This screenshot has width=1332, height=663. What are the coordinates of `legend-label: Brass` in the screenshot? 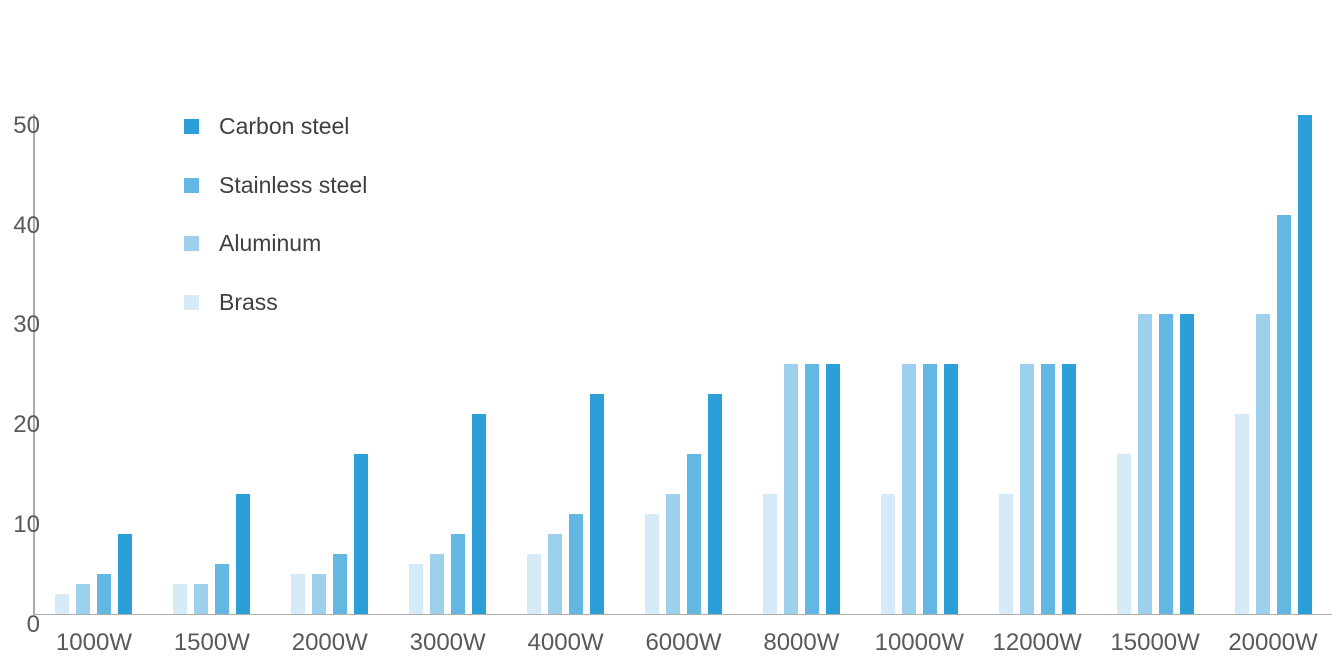 It's located at (248, 301).